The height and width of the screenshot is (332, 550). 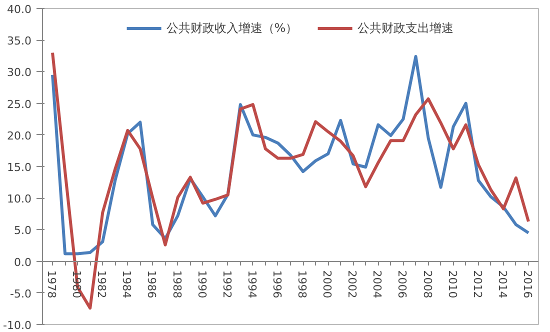 What do you see at coordinates (232, 28) in the screenshot?
I see `legend-label: 公共财政收入增速（%）` at bounding box center [232, 28].